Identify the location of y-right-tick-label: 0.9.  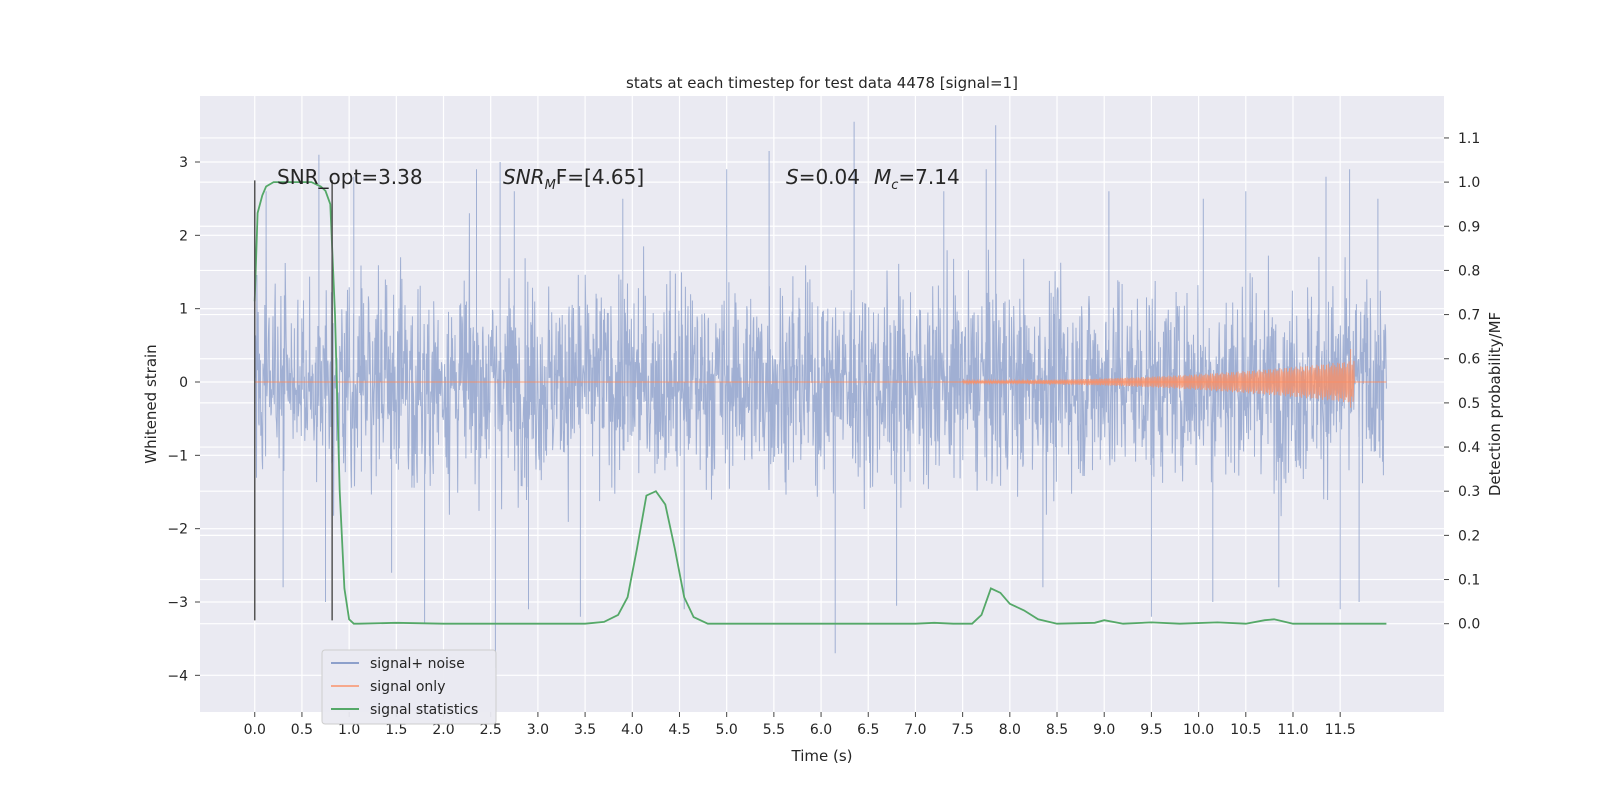
(1469, 227).